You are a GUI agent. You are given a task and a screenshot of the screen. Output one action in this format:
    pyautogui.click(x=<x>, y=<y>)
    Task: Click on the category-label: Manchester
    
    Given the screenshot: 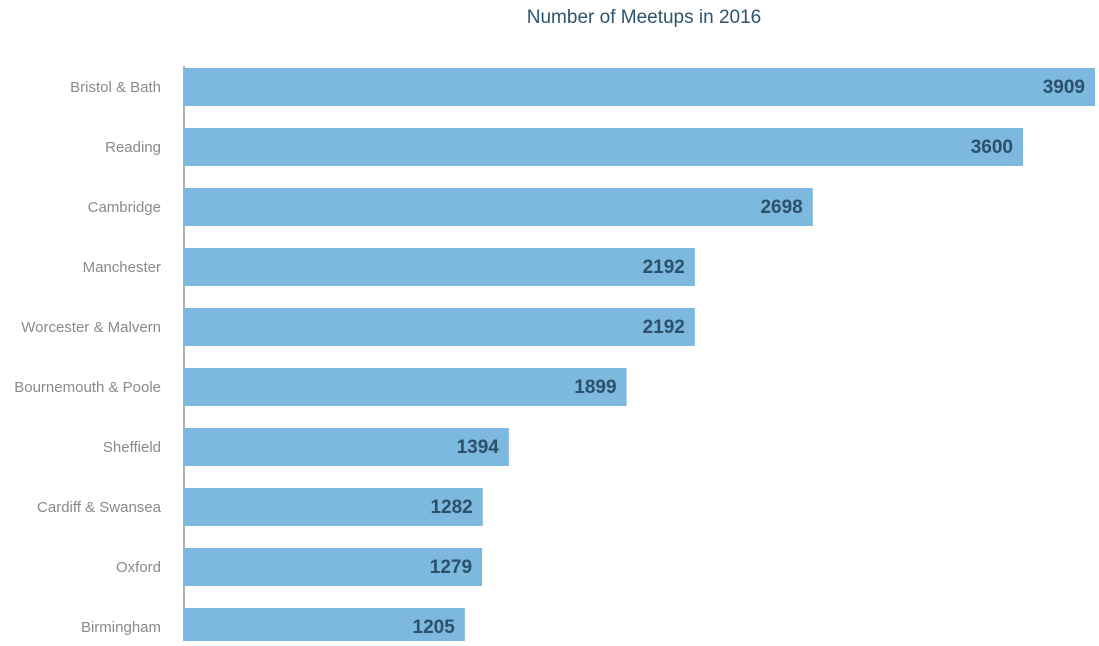 What is the action you would take?
    pyautogui.click(x=122, y=267)
    